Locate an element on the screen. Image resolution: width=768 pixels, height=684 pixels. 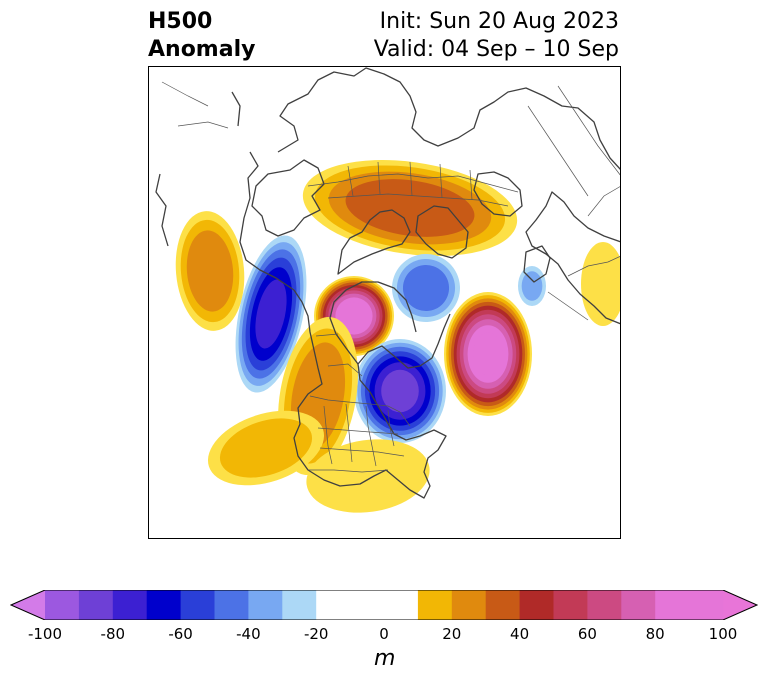
title-left: H500 Anomaly is located at coordinates (201, 36).